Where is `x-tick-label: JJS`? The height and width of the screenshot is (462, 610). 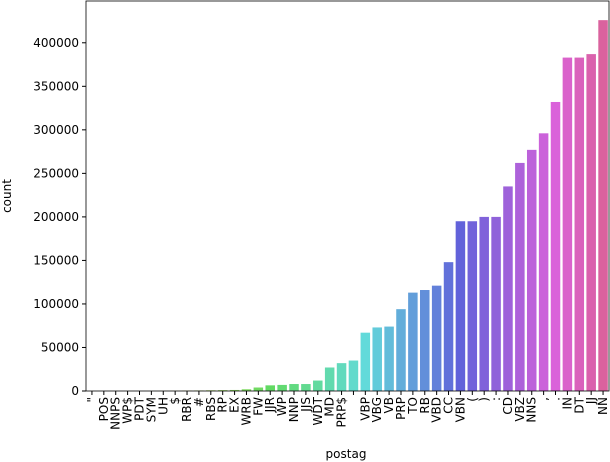
x-tick-label: JJS is located at coordinates (306, 405).